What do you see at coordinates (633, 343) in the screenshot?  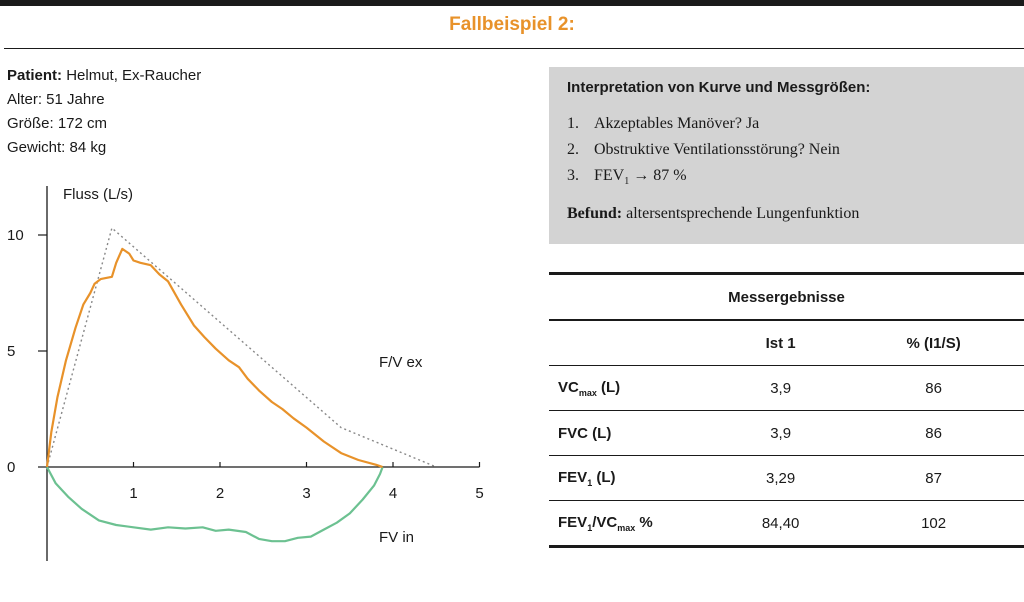 I see `header-empty` at bounding box center [633, 343].